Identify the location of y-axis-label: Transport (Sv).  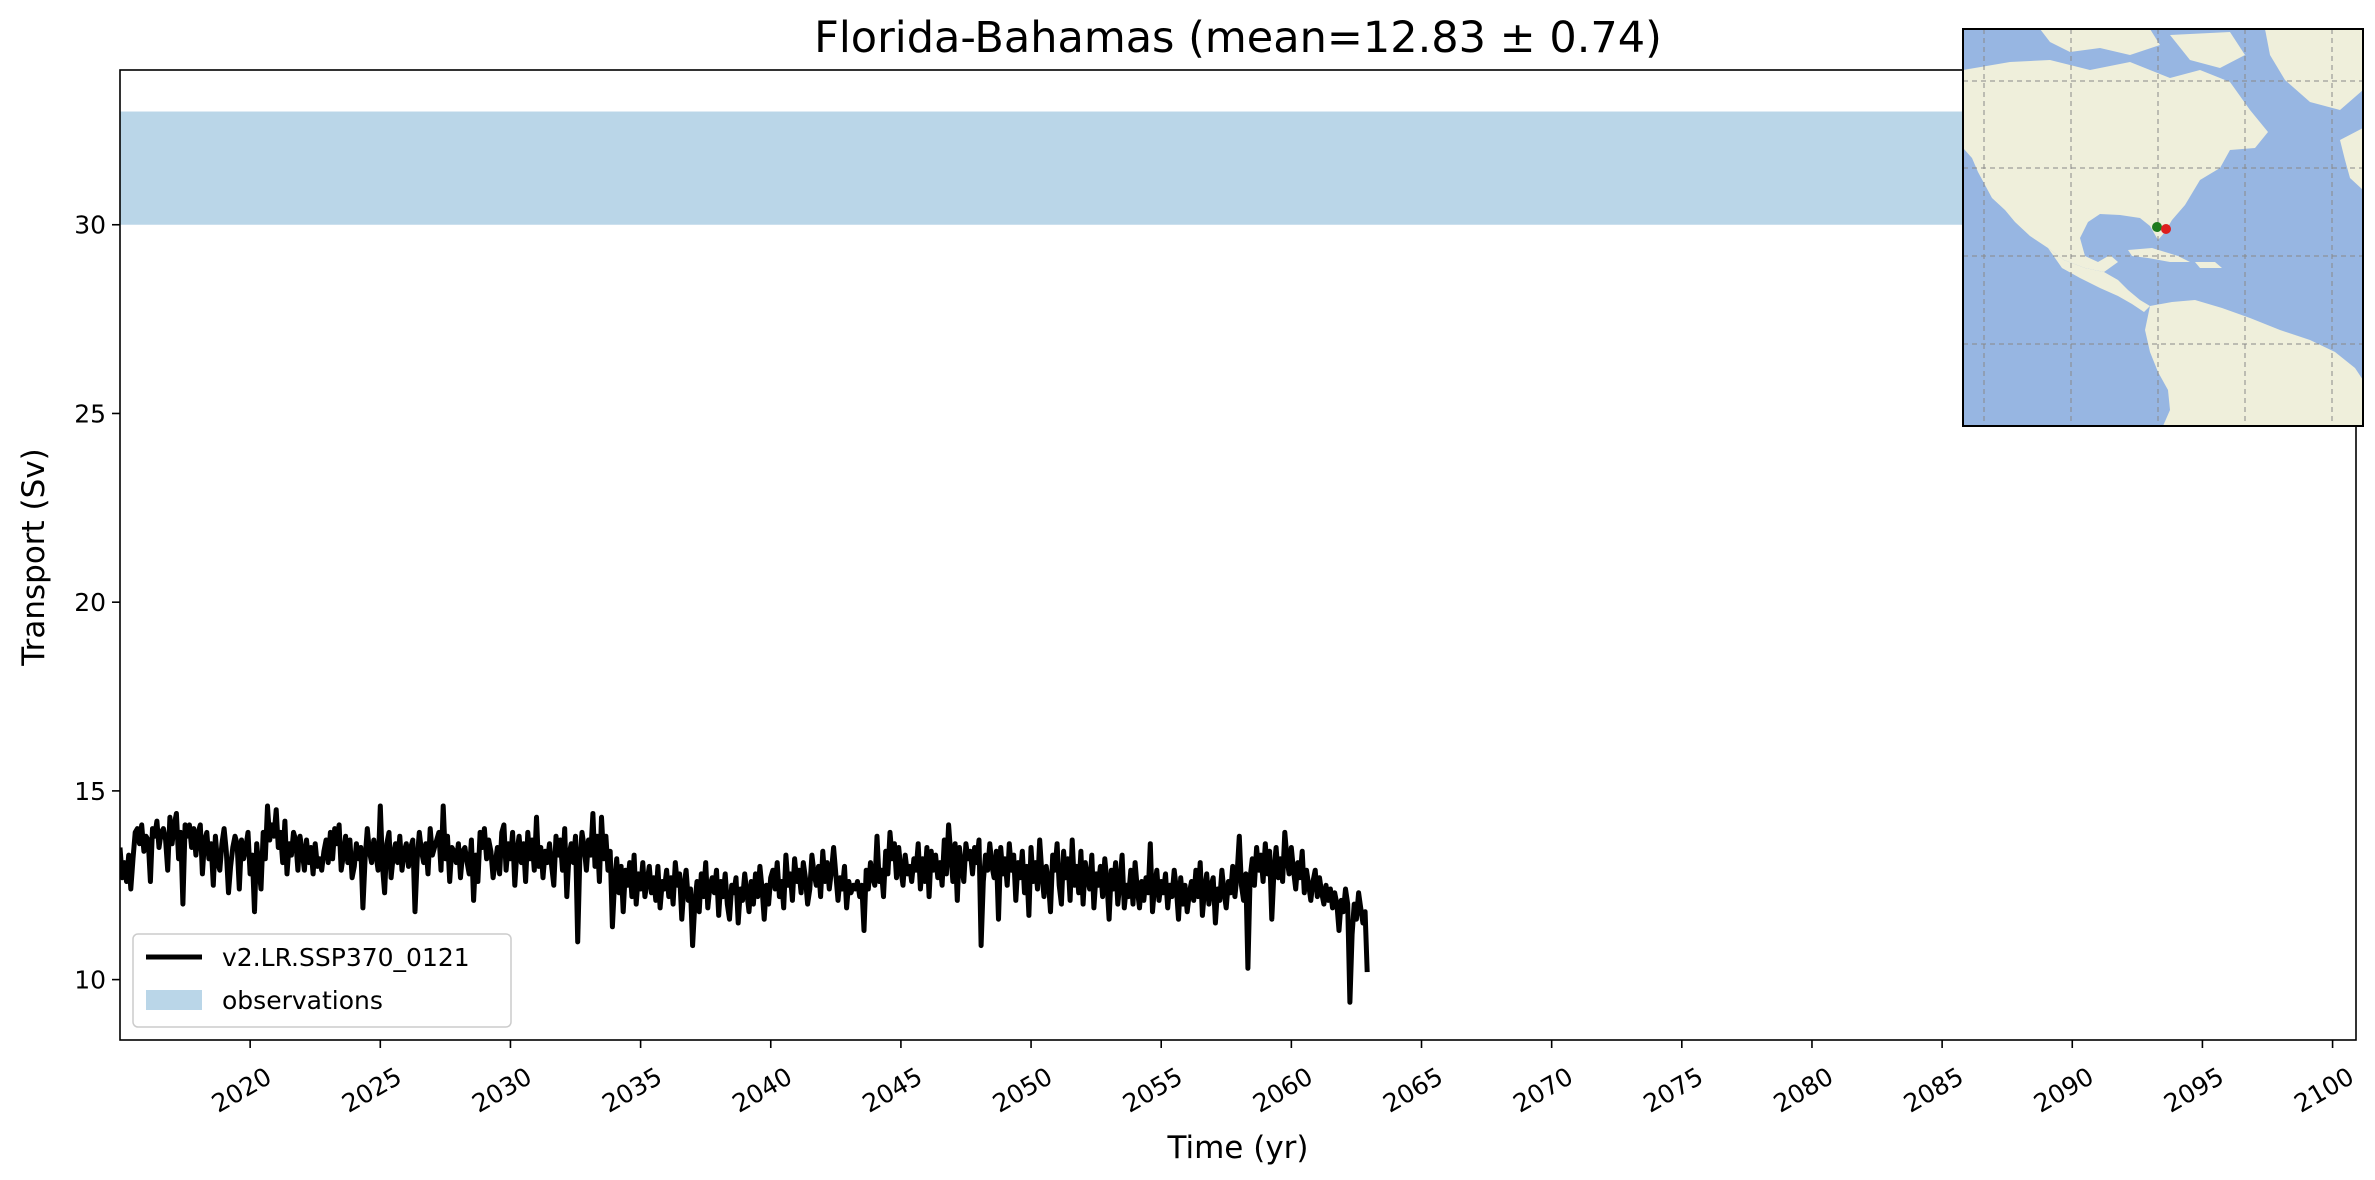
(34, 557).